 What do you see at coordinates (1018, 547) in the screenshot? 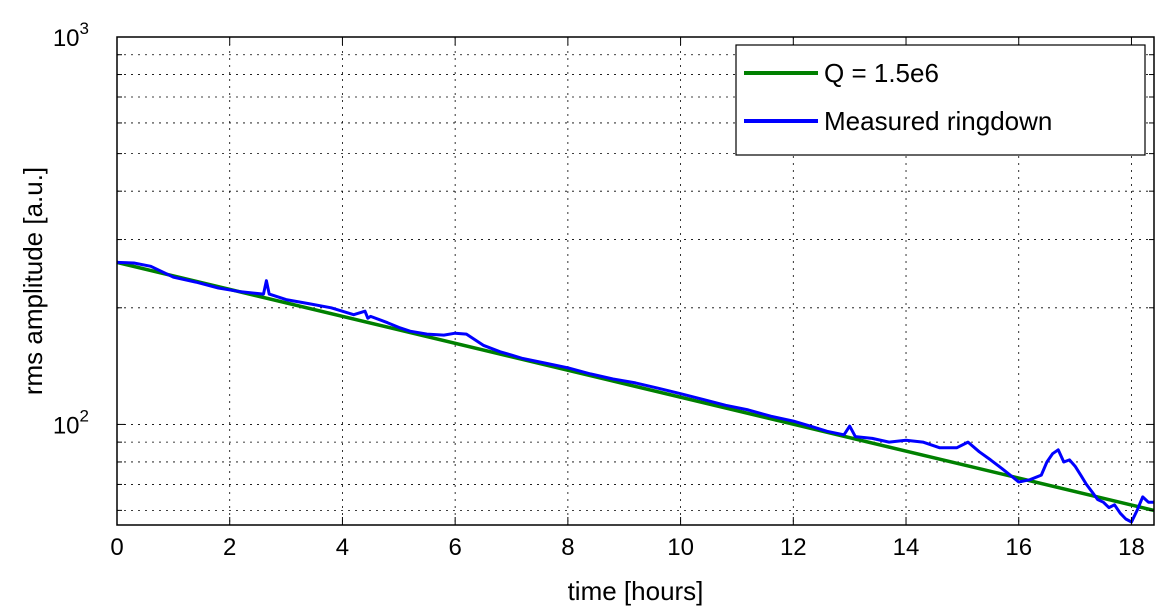
I see `x-tick-label: 16` at bounding box center [1018, 547].